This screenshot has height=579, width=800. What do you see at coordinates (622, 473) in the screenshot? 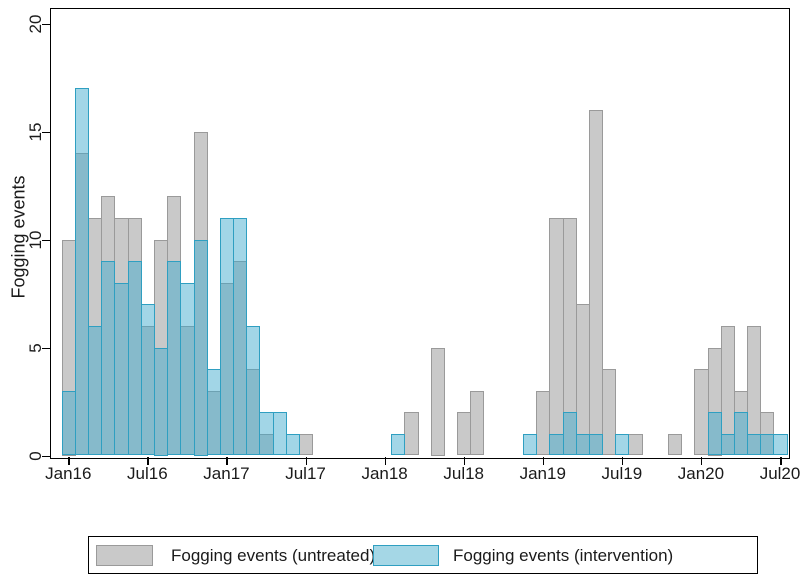
I see `x-tick-label-Jul19: Jul19` at bounding box center [622, 473].